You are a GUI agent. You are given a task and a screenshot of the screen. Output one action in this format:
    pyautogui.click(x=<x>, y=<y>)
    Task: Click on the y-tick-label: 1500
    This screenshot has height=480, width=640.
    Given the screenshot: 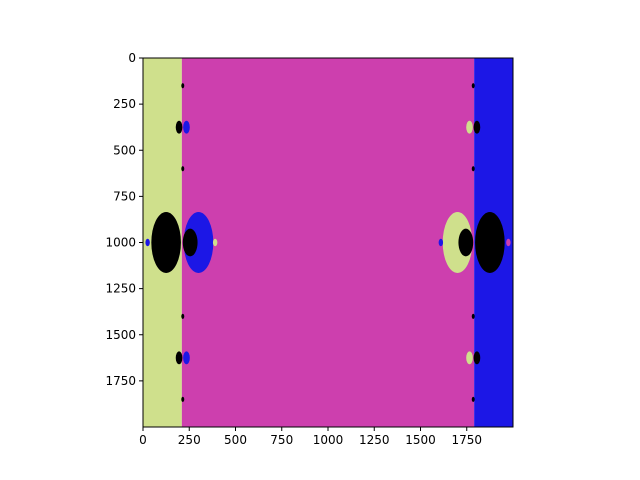 What is the action you would take?
    pyautogui.click(x=120, y=335)
    